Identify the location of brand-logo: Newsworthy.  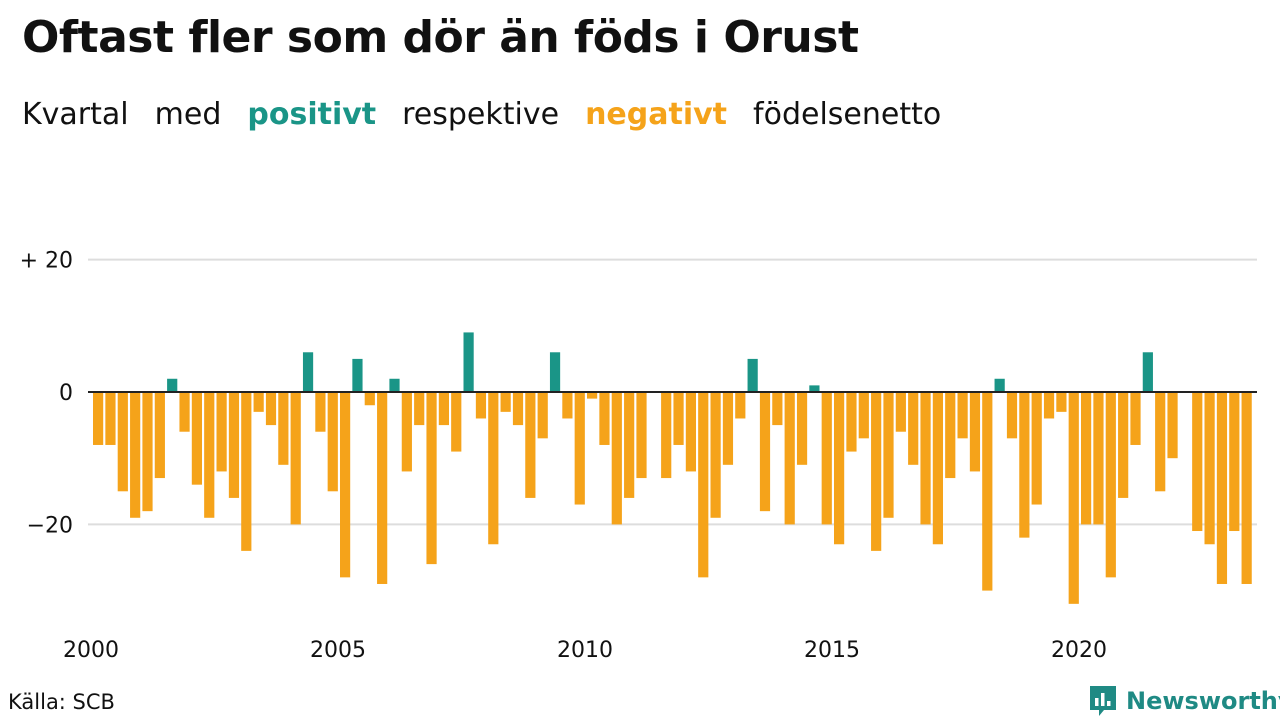
(1184, 701).